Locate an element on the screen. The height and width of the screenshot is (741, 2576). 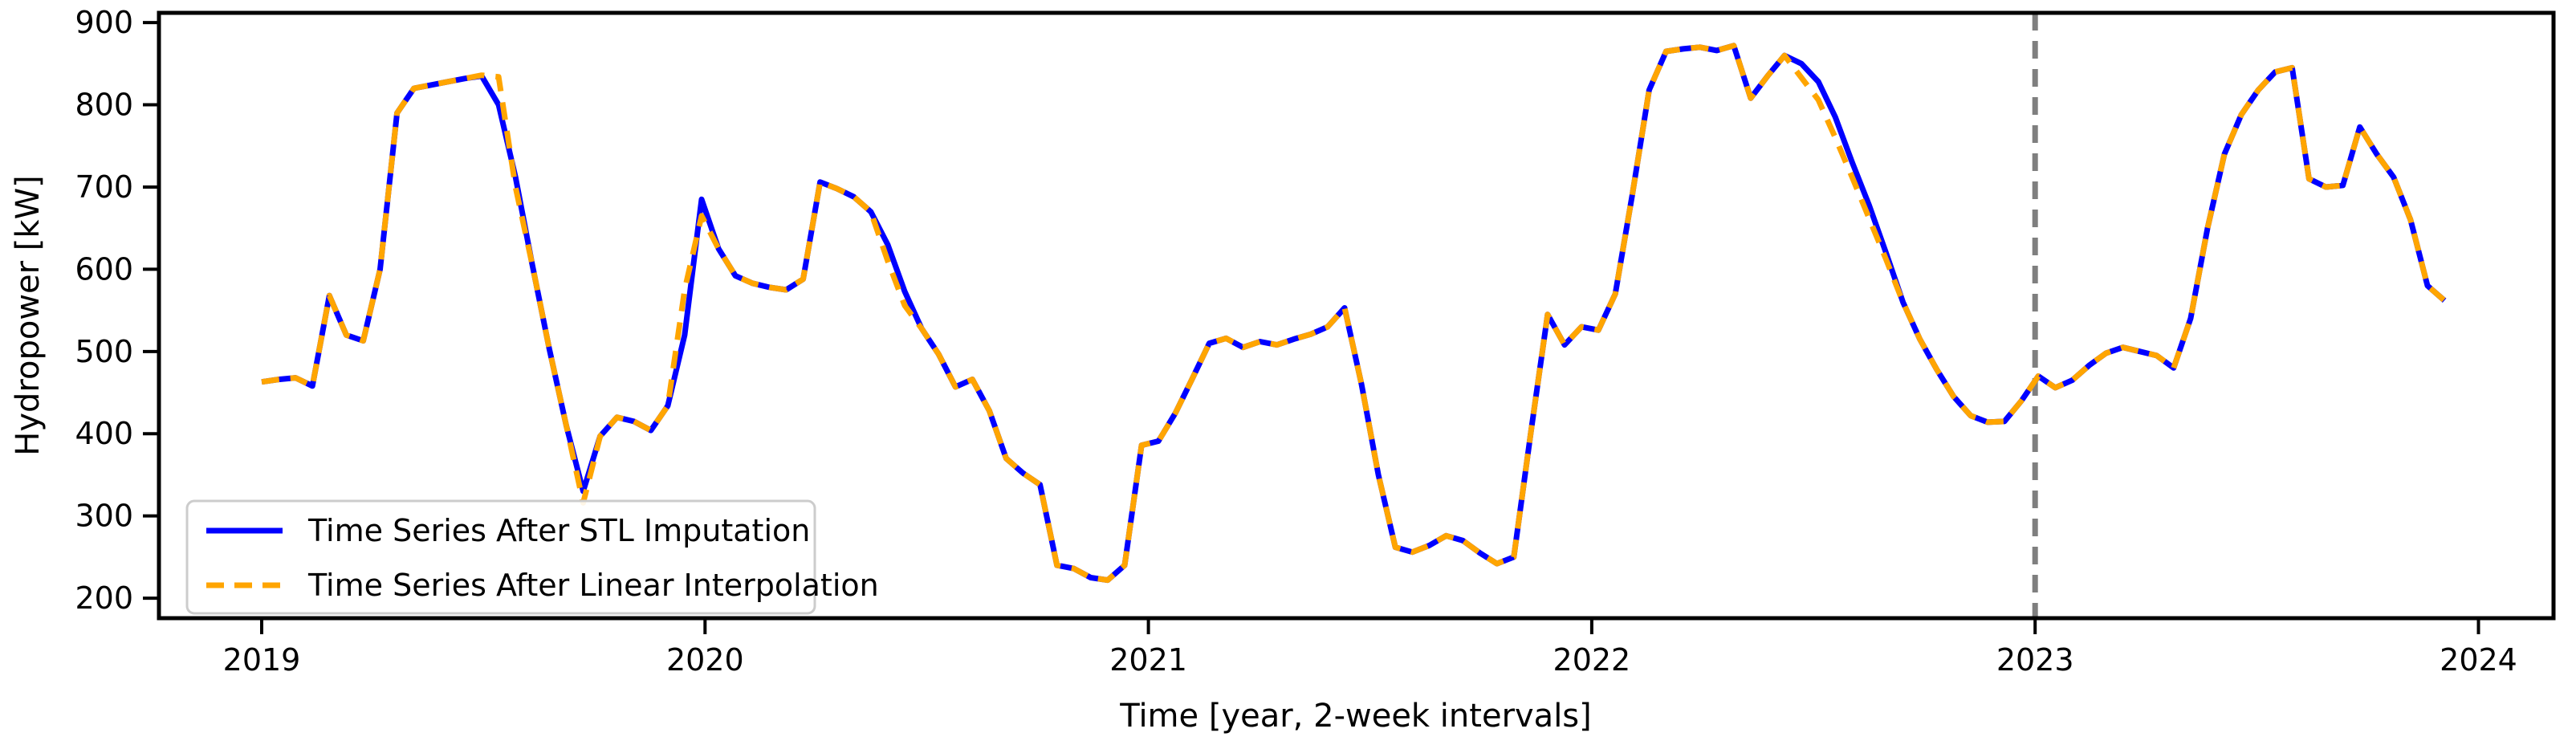
x-tick-label: 2024 is located at coordinates (2478, 660).